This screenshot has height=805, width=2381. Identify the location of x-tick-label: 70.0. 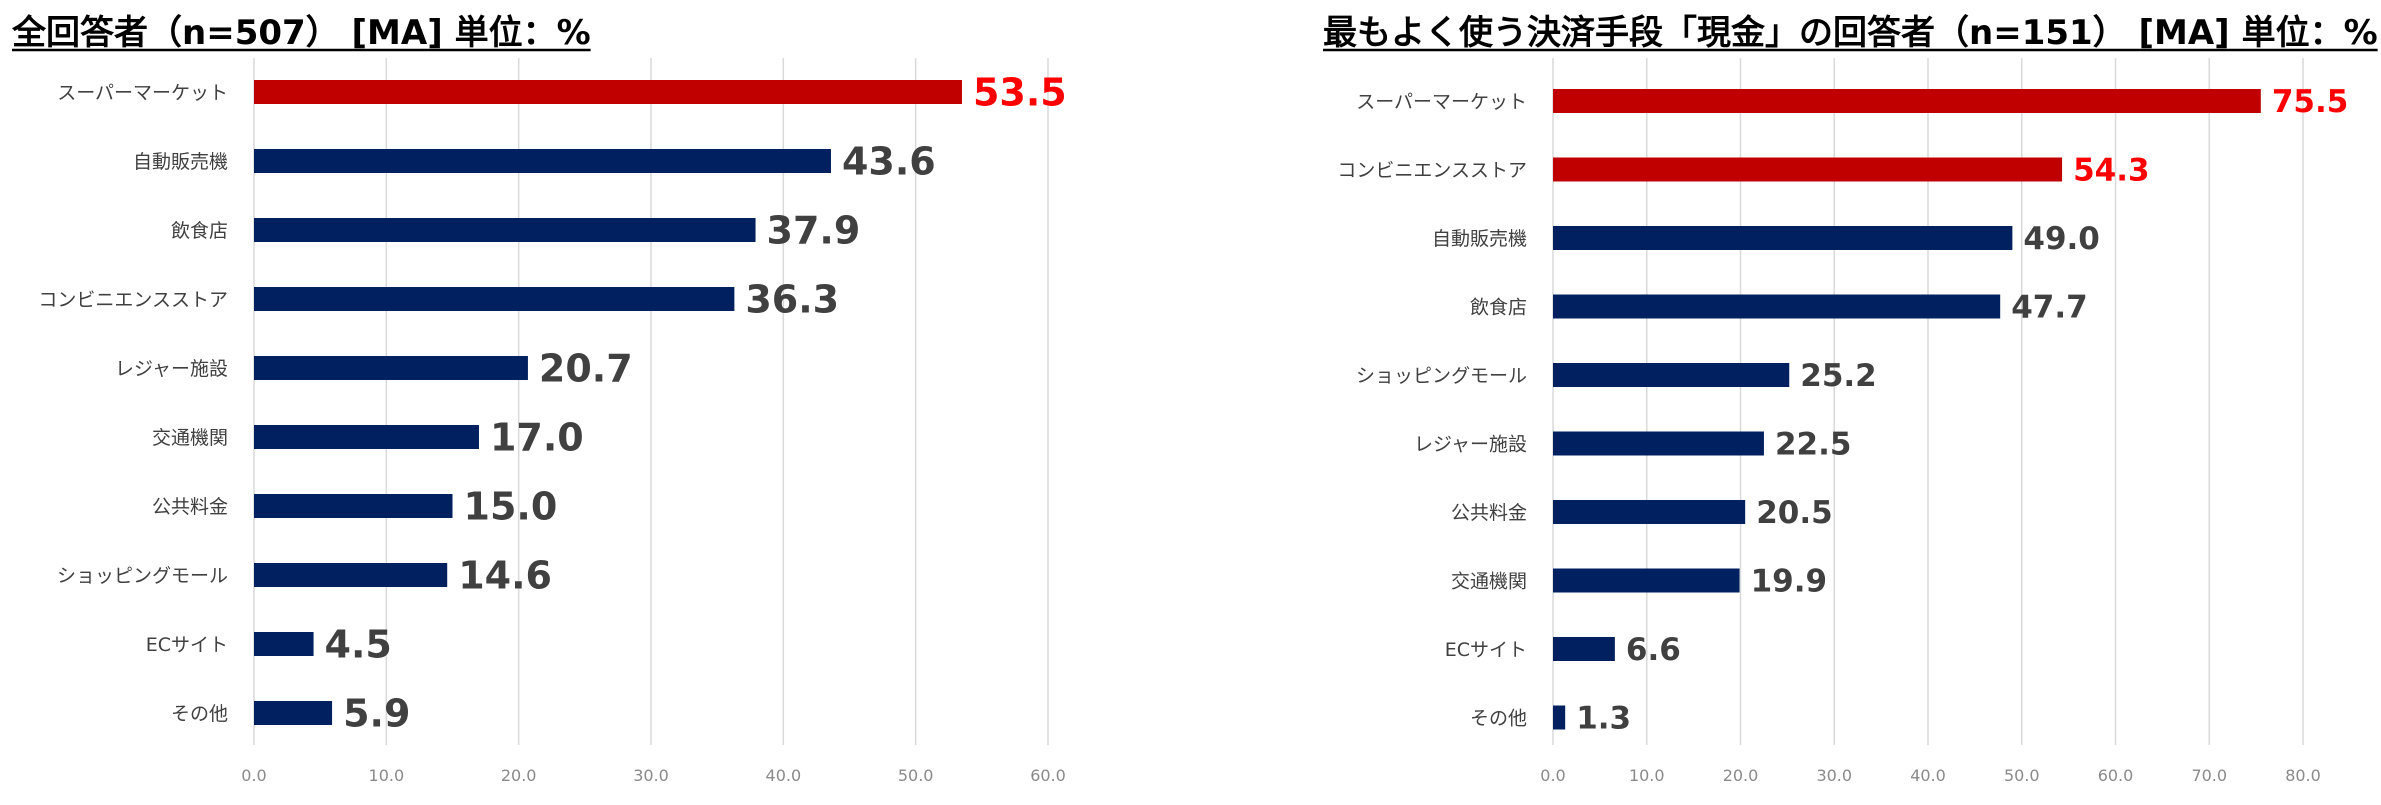
(2209, 775).